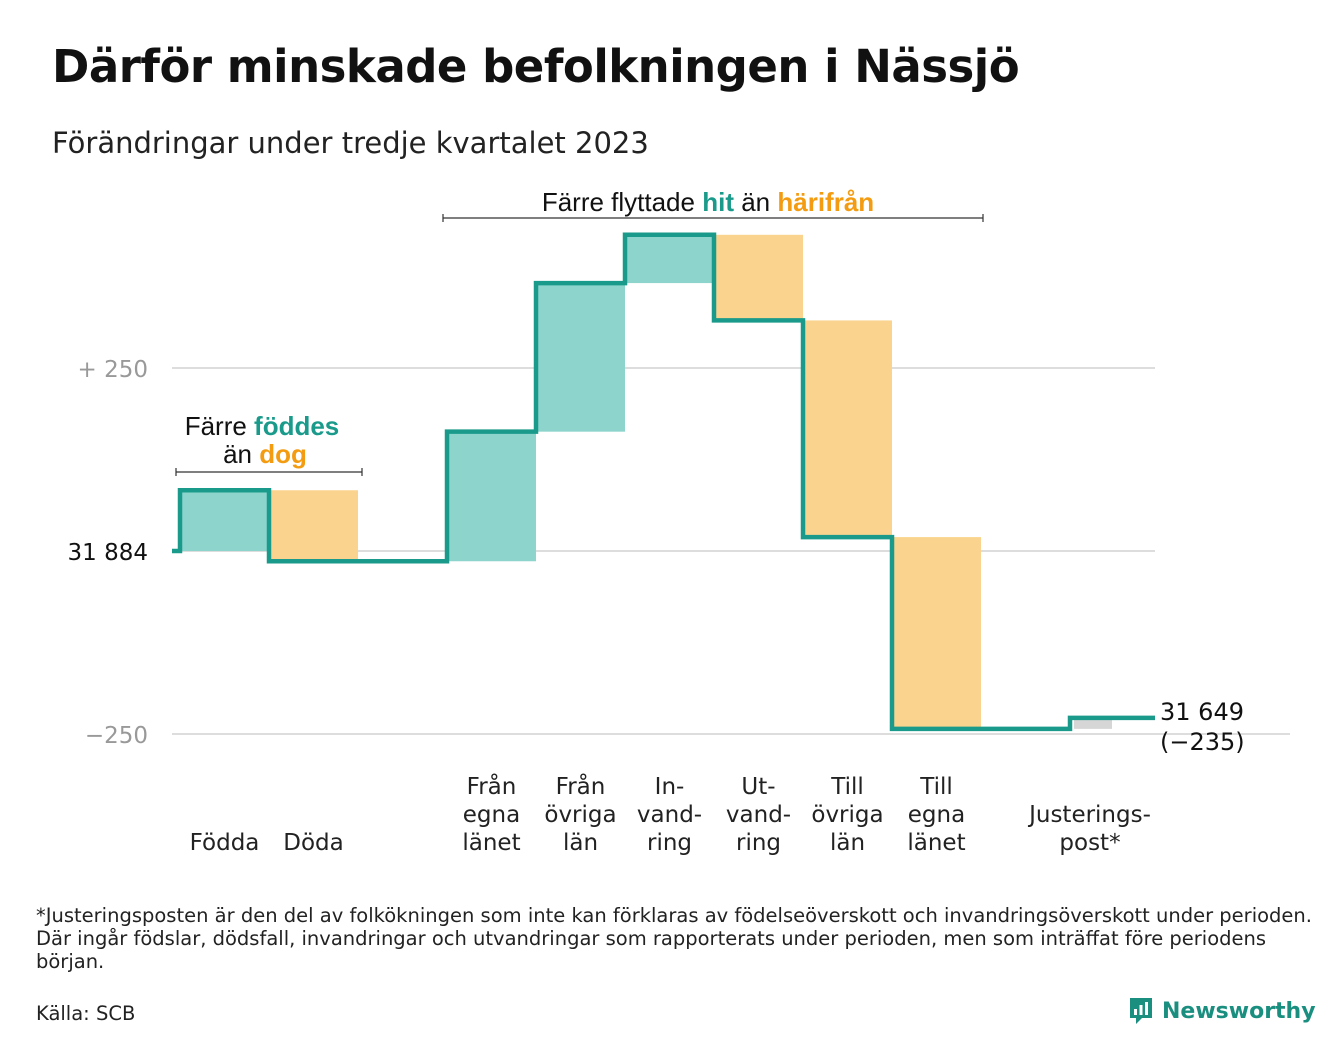 This screenshot has height=1060, width=1340. What do you see at coordinates (848, 429) in the screenshot?
I see `bar-till-övriga-län` at bounding box center [848, 429].